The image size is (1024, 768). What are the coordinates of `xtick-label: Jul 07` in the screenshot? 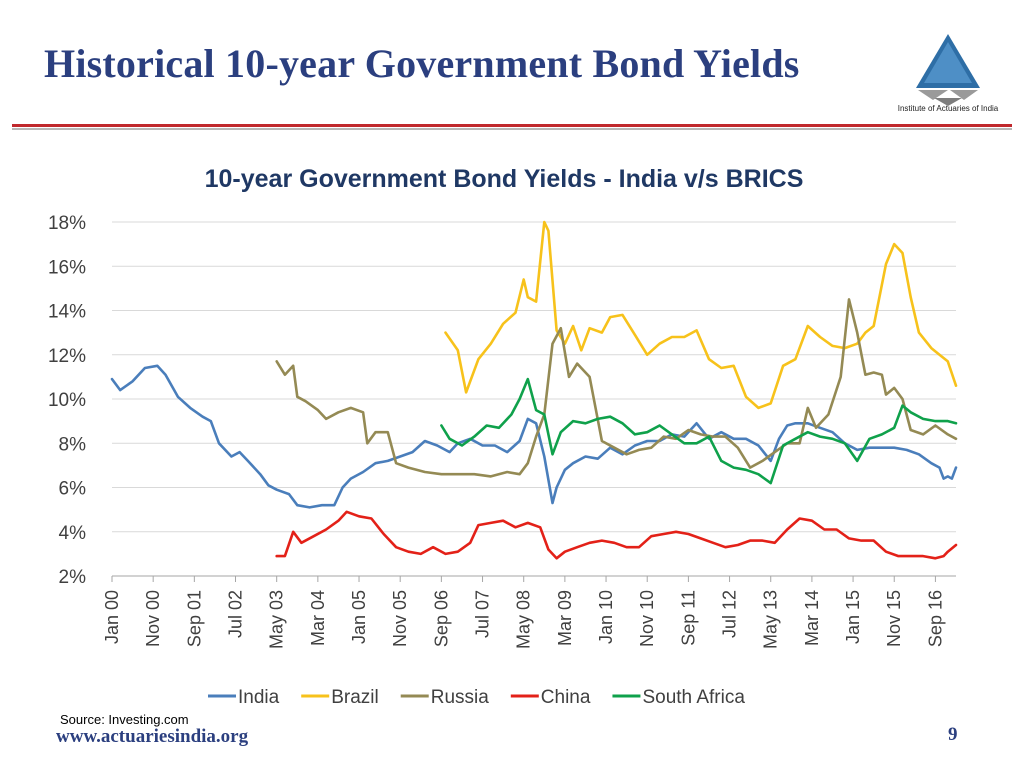 It's located at (483, 614).